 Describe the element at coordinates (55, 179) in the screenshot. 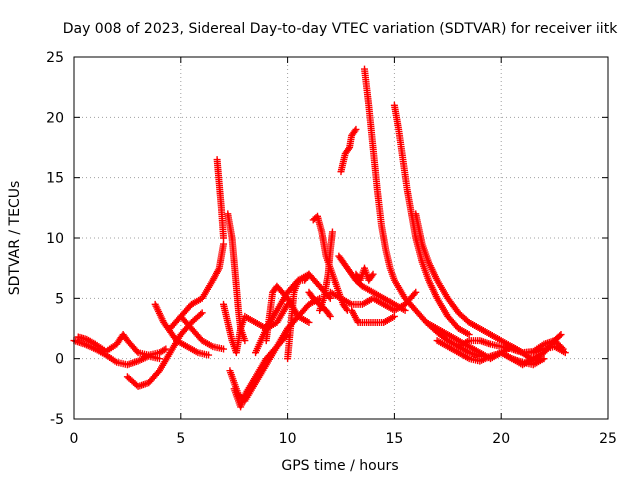

I see `y-tick-label: 15` at that location.